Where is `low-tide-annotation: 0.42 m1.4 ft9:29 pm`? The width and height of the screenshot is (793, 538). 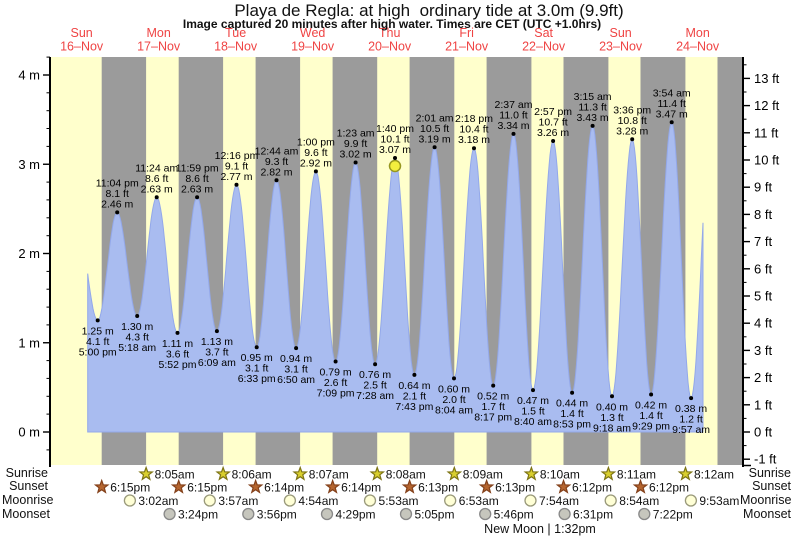
low-tide-annotation: 0.42 m1.4 ft9:29 pm is located at coordinates (651, 416).